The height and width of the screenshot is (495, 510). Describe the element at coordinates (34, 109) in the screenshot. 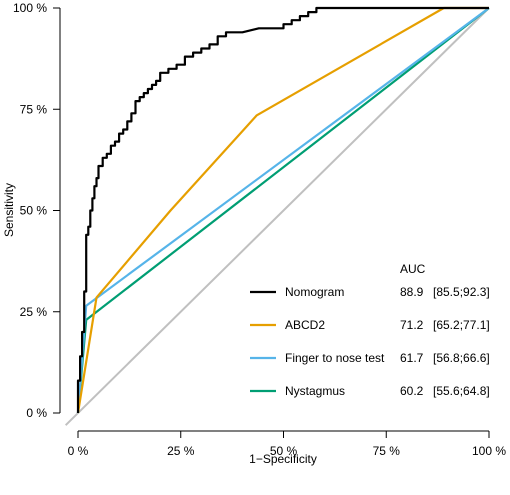

I see `y-tick-label: 75 %` at that location.